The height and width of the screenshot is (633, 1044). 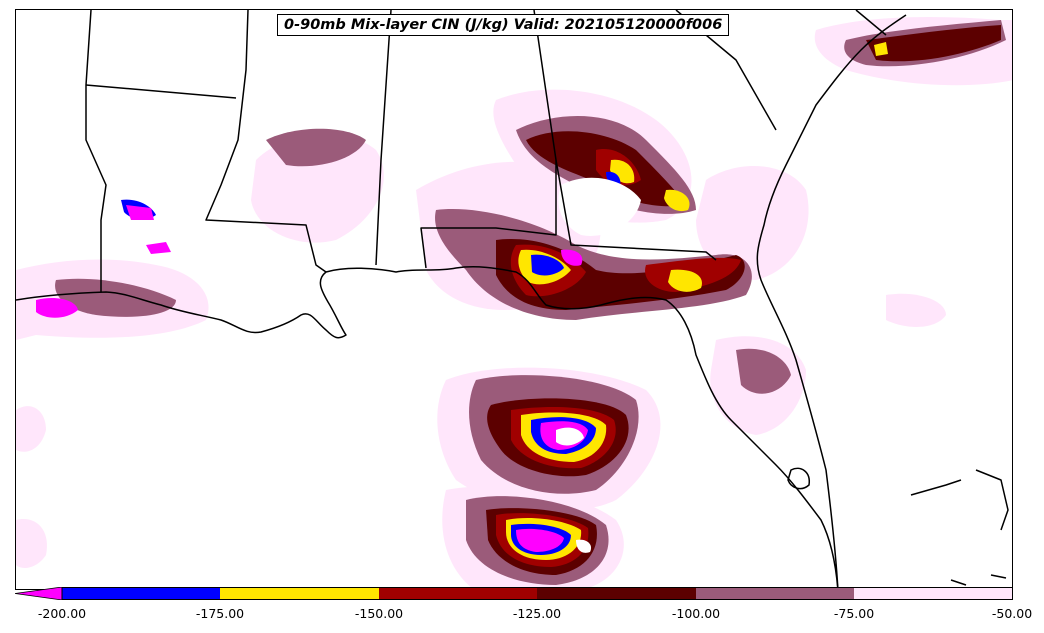 I want to click on colorbar, so click(x=514, y=593).